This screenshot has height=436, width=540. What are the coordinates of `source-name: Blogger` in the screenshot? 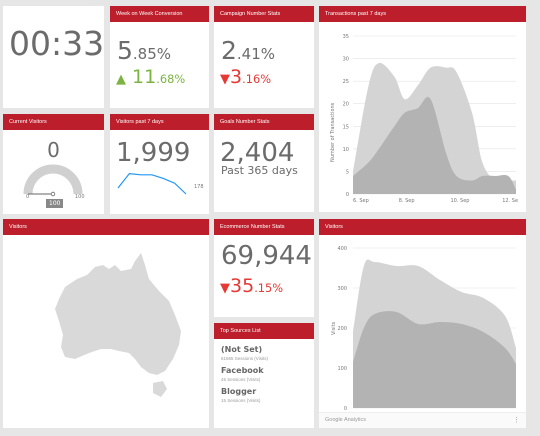 It's located at (239, 391).